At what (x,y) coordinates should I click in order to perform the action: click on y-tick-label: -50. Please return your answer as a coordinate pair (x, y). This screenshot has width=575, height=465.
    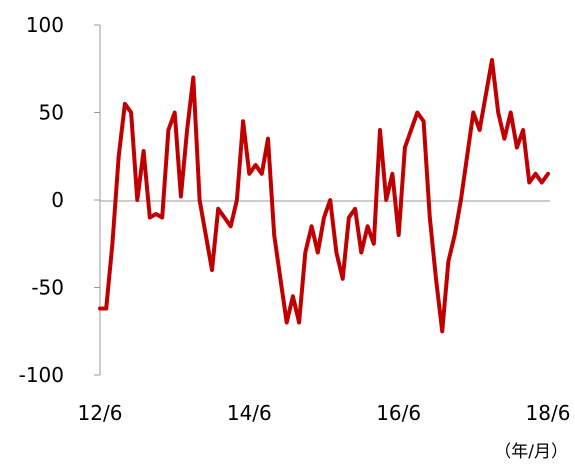
    Looking at the image, I should click on (47, 288).